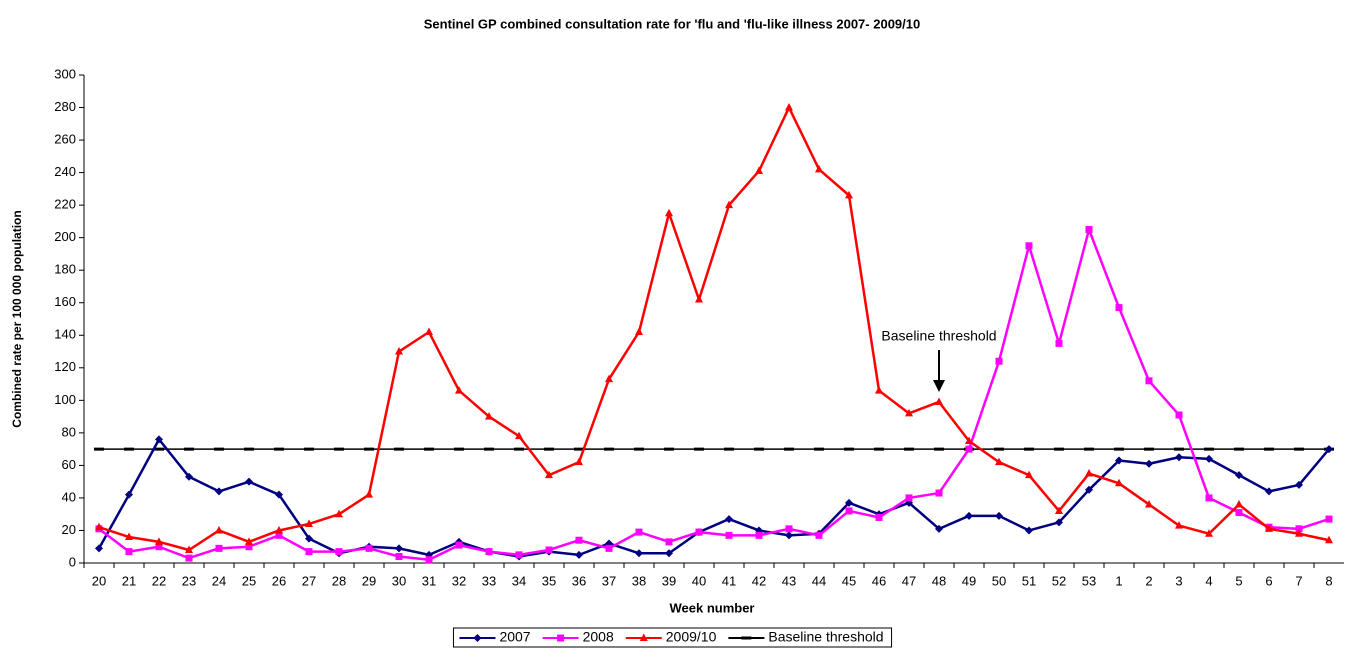 The image size is (1345, 655). What do you see at coordinates (579, 580) in the screenshot?
I see `x-tick-label: 36` at bounding box center [579, 580].